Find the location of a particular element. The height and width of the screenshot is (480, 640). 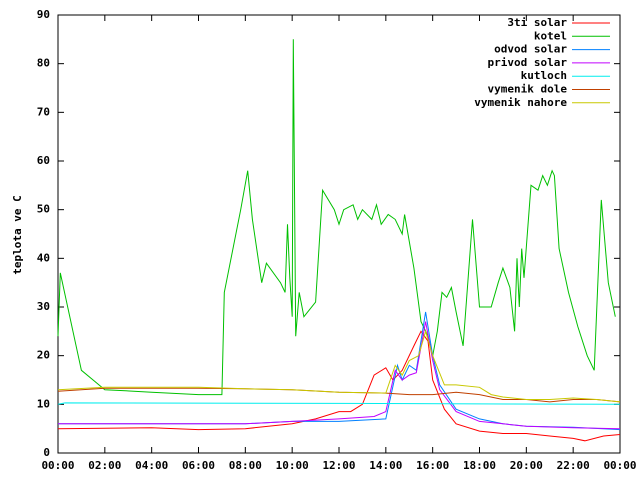

y-axis-label: teplota ve C is located at coordinates (17, 234).